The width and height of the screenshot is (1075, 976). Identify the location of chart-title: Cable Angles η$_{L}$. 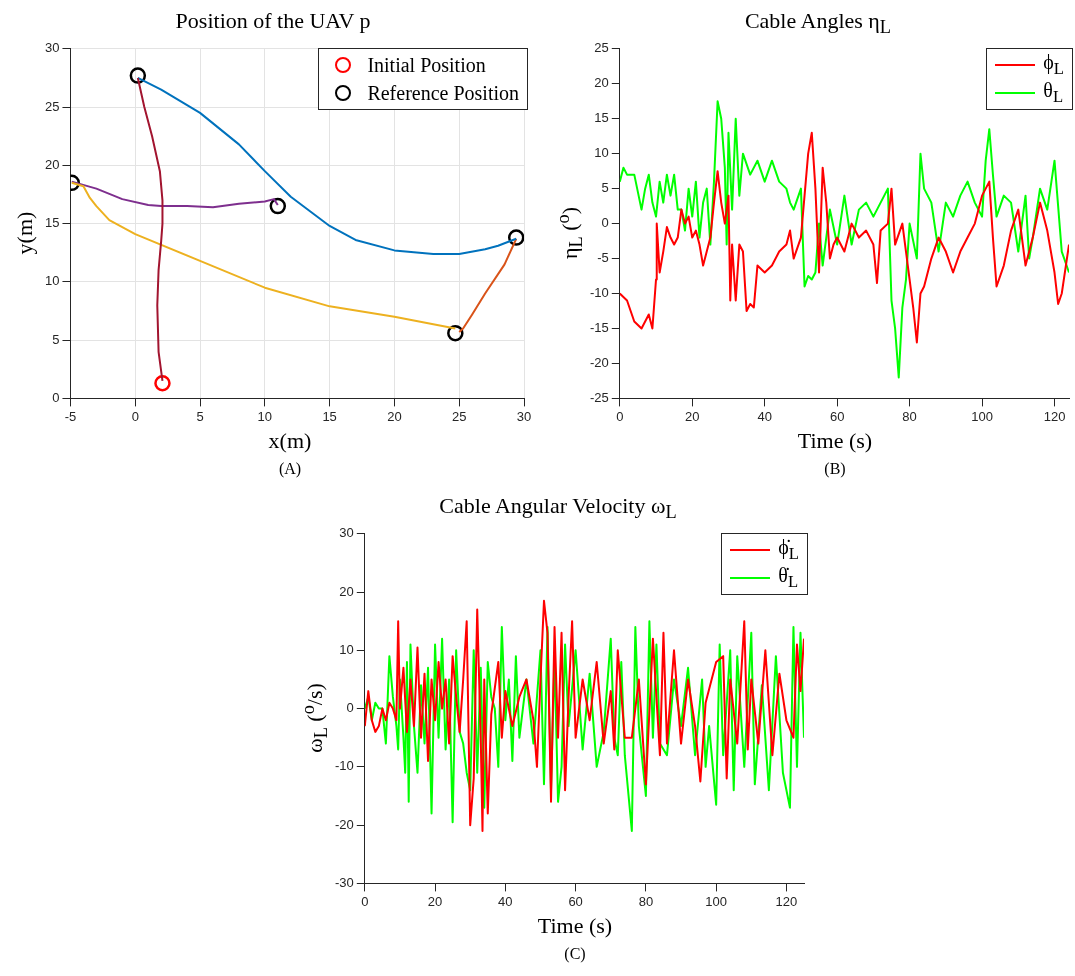
(818, 23).